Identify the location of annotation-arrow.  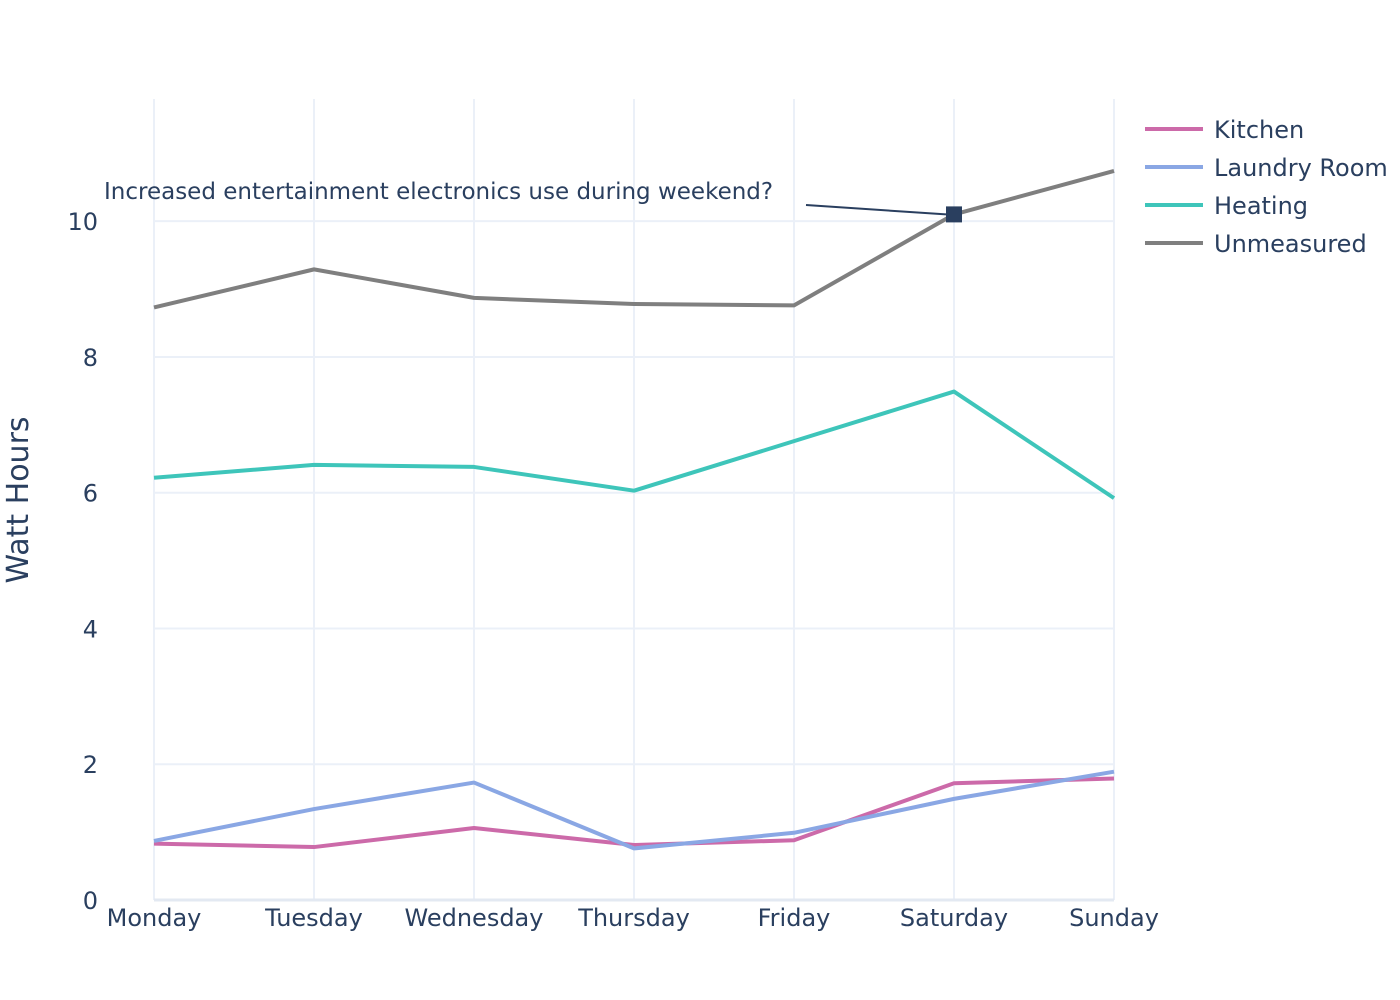
(876, 210).